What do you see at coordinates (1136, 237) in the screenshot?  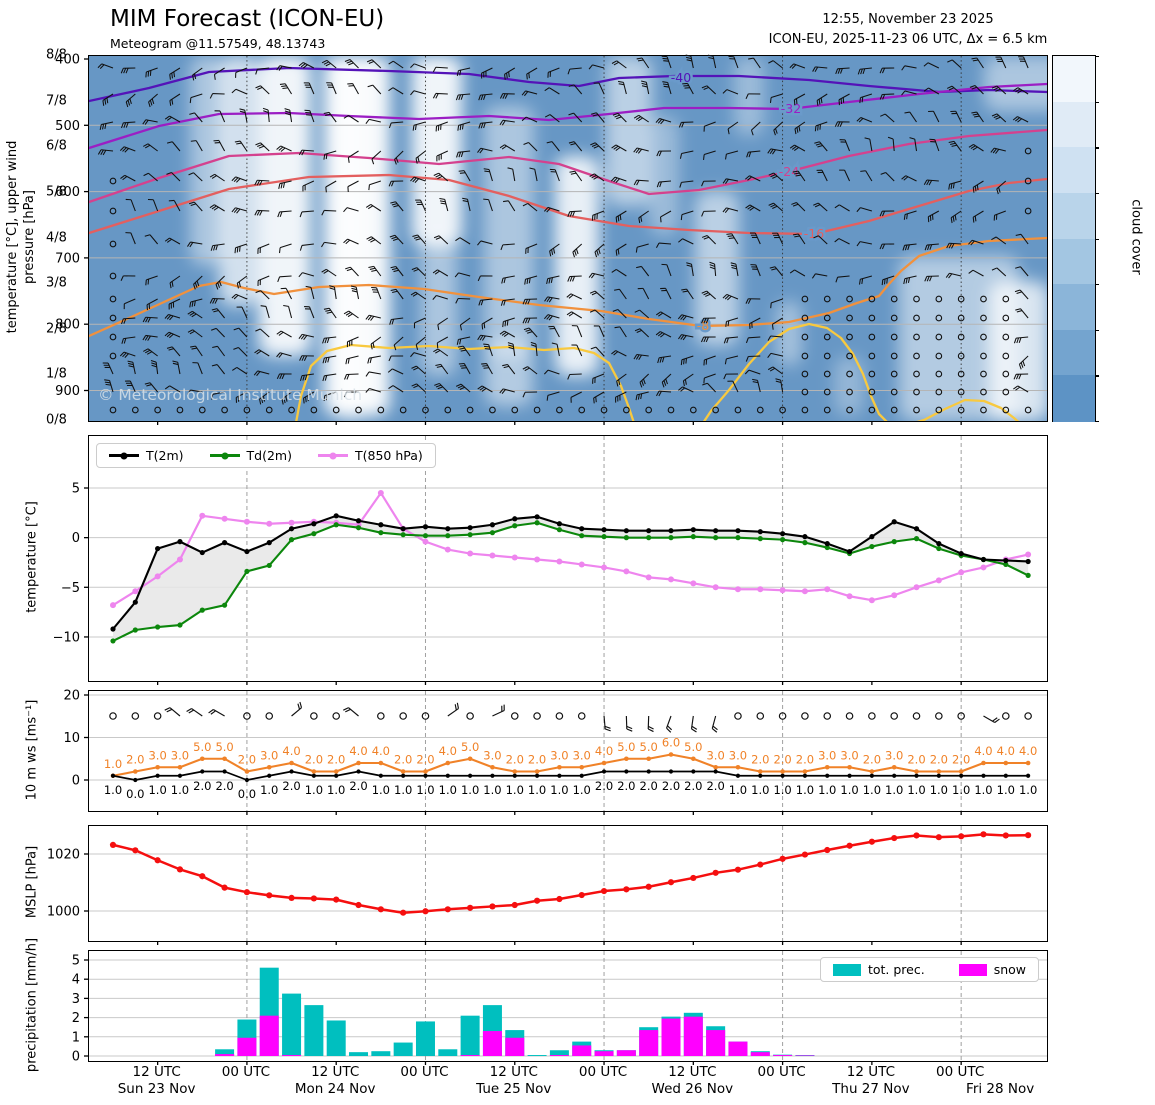 I see `colorbar-label: cloud cover` at bounding box center [1136, 237].